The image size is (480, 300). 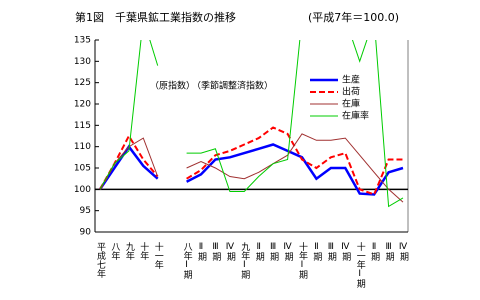 I want to click on y-tick-label: 95, so click(x=85, y=211).